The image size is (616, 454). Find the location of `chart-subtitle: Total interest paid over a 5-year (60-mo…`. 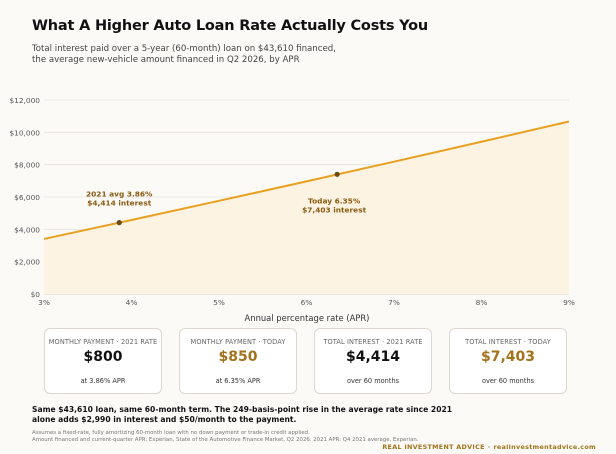

chart-subtitle: Total interest paid over a 5-year (60-mo… is located at coordinates (252, 55).